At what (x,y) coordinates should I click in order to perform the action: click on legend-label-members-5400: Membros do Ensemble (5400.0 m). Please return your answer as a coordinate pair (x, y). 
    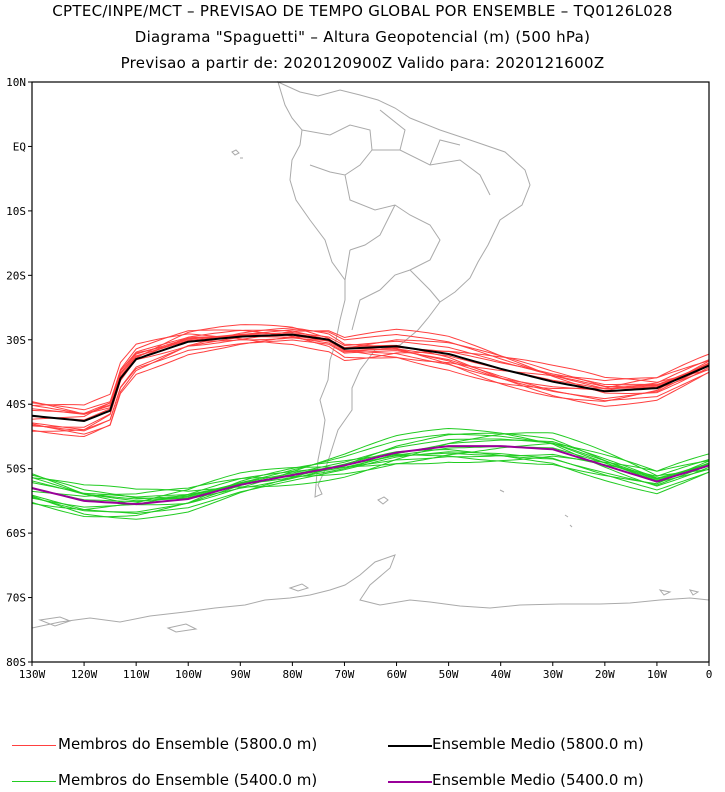
    Looking at the image, I should click on (188, 780).